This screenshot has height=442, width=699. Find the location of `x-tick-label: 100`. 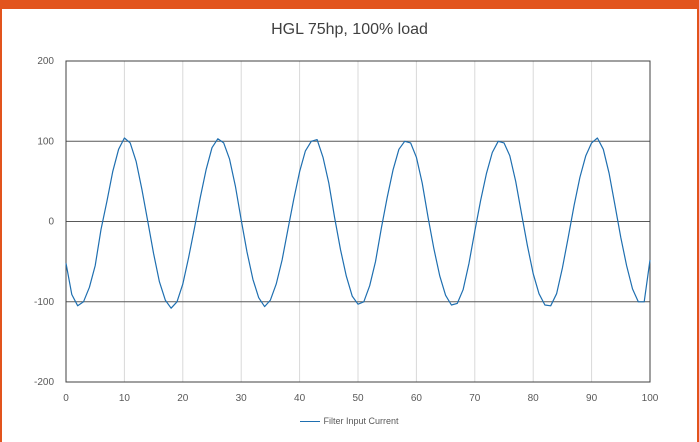

x-tick-label: 100 is located at coordinates (650, 398).